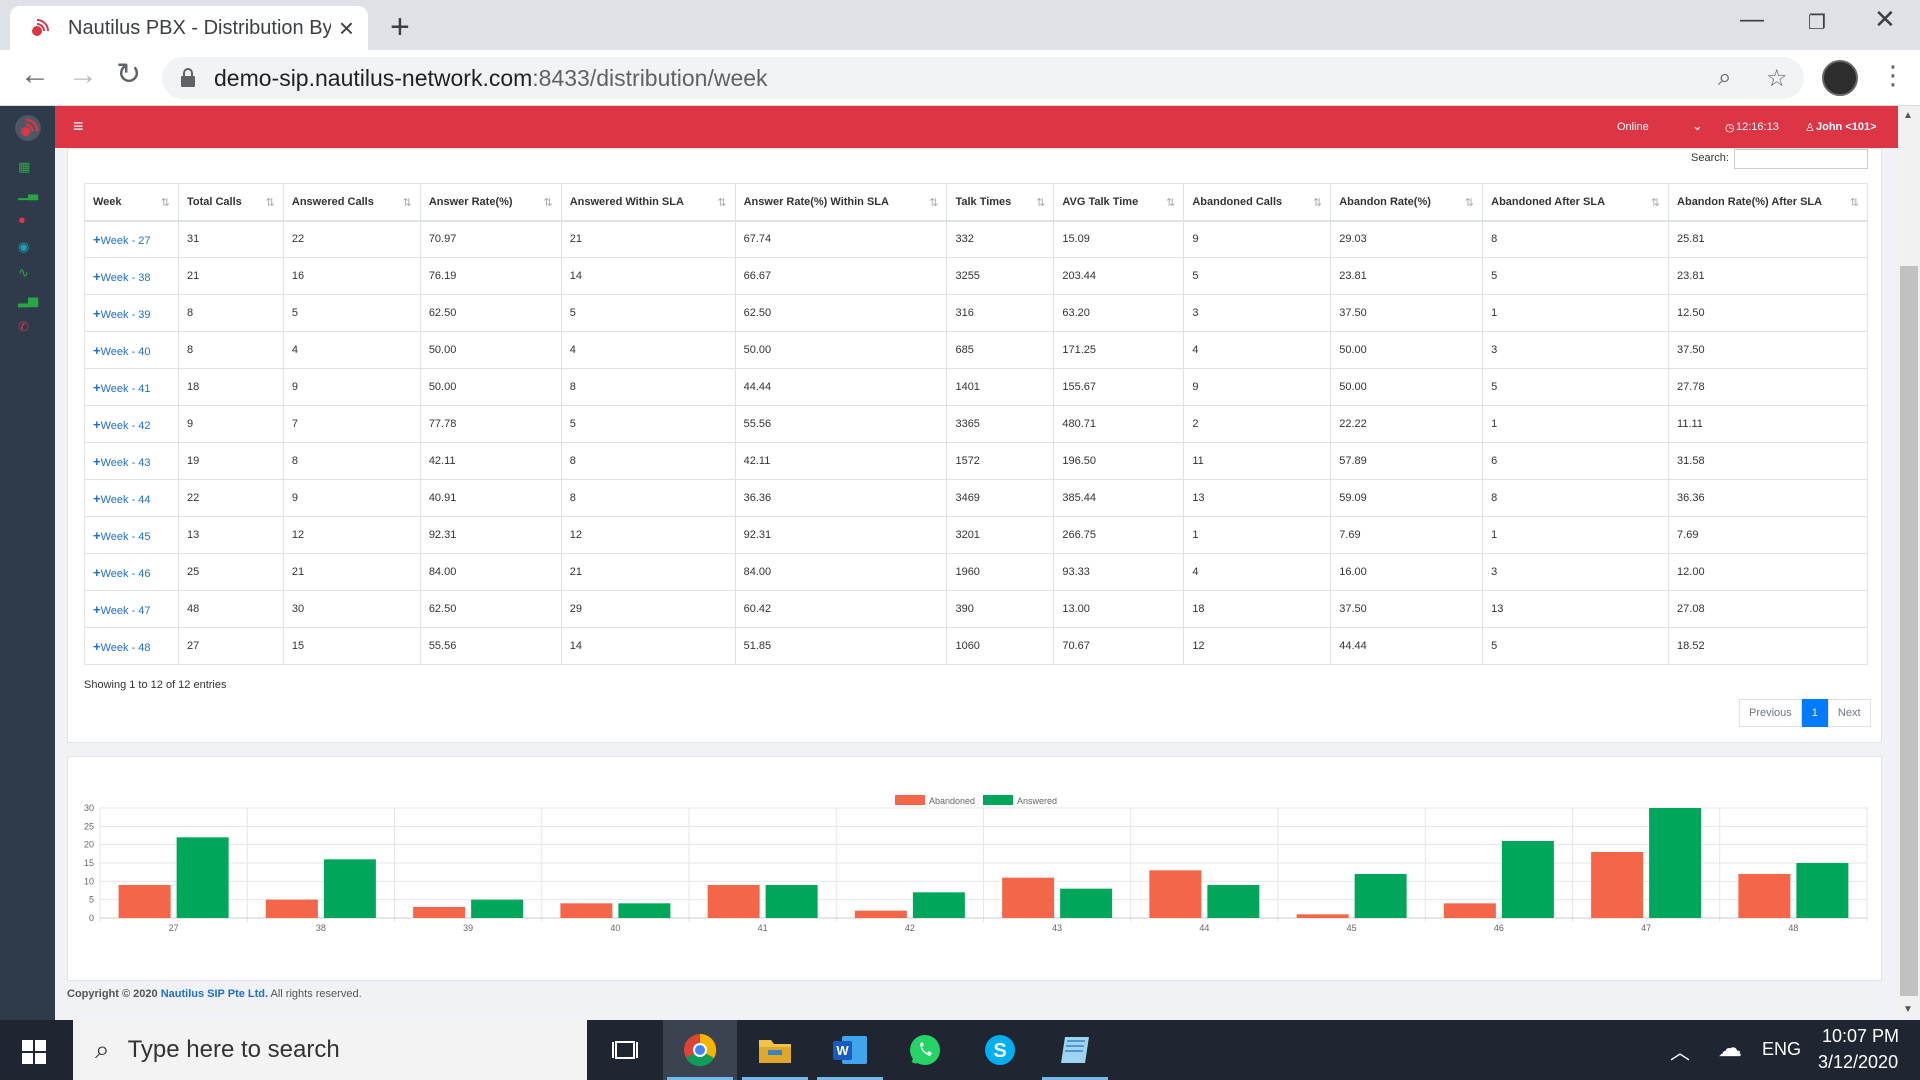 The width and height of the screenshot is (1920, 1080). Describe the element at coordinates (1840, 78) in the screenshot. I see `profile-avatar` at that location.